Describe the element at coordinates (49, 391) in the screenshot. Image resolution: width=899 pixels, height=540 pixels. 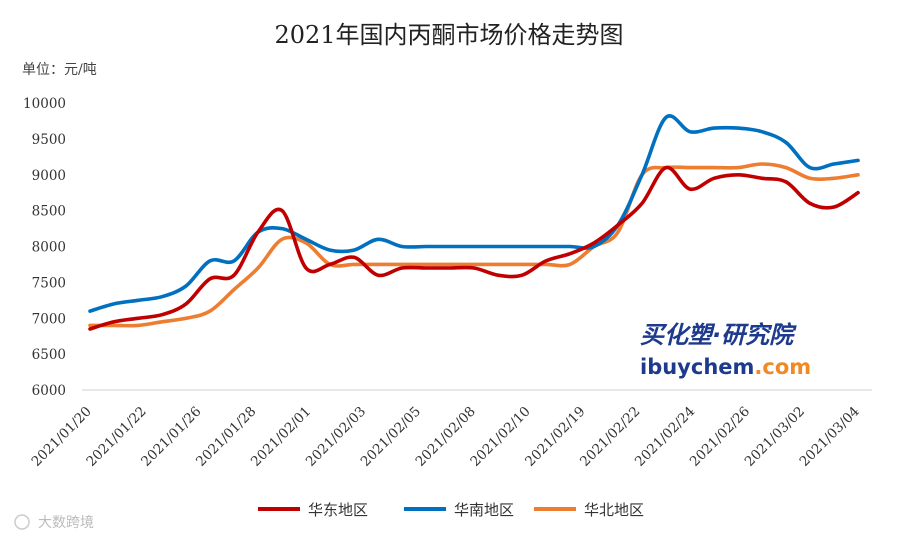
I see `y-tick-label: 6000` at that location.